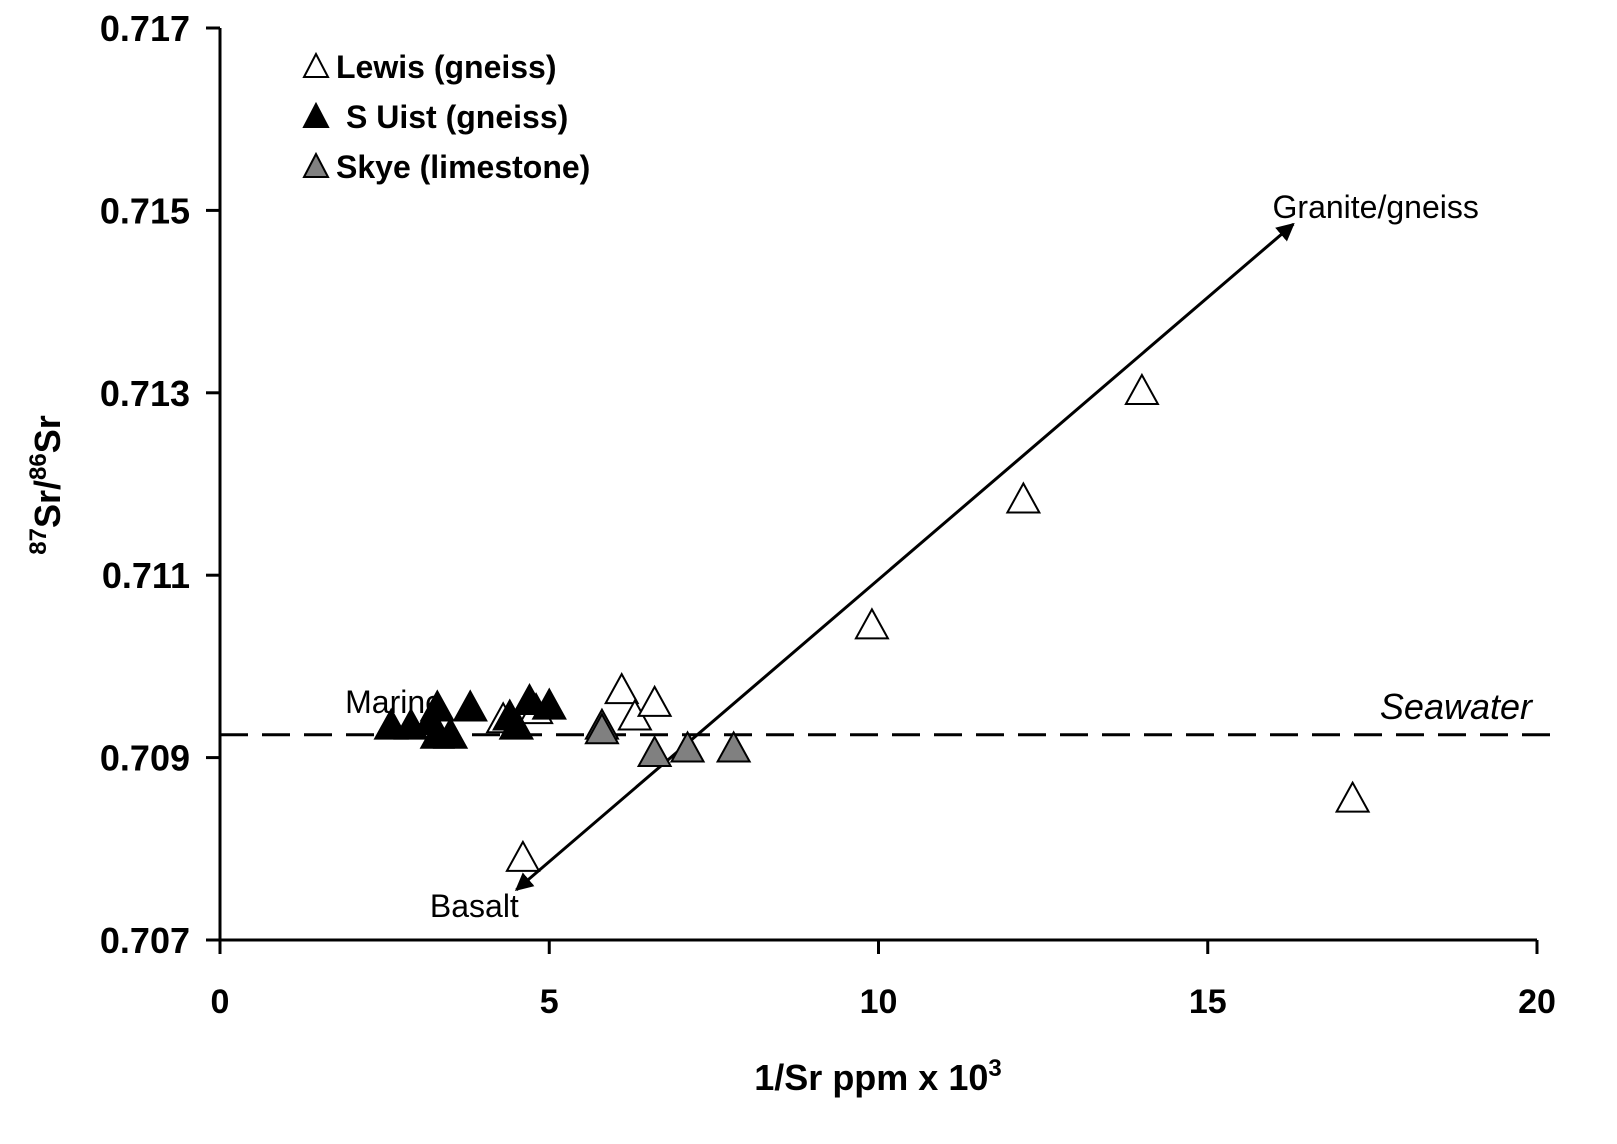 The width and height of the screenshot is (1617, 1144). Describe the element at coordinates (1376, 207) in the screenshot. I see `granite-gneiss-annotation: Granite/gneiss` at that location.